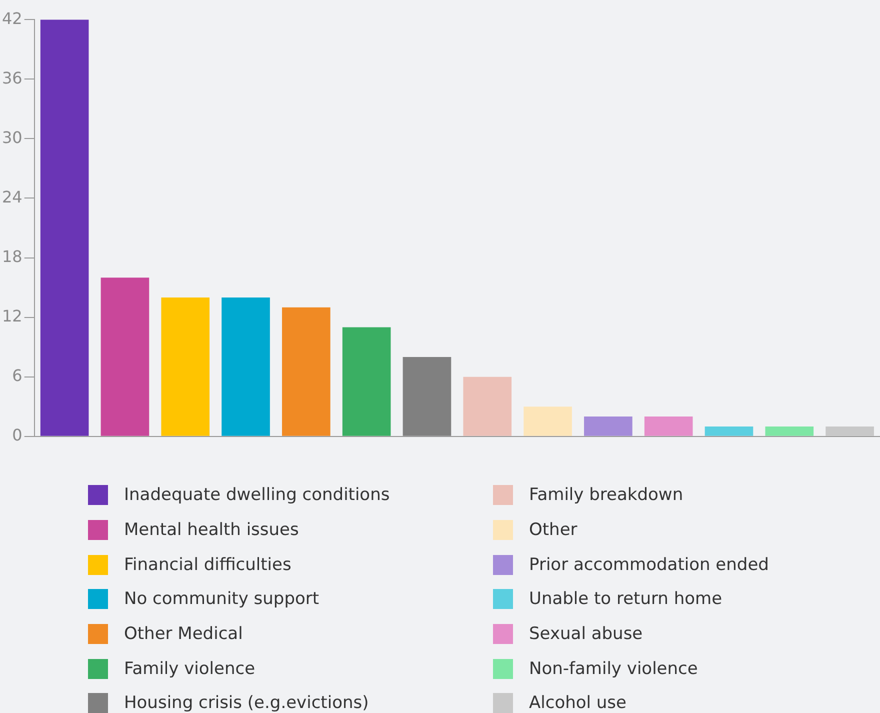 The image size is (880, 713). What do you see at coordinates (606, 495) in the screenshot?
I see `legend-label: Family breakdown` at bounding box center [606, 495].